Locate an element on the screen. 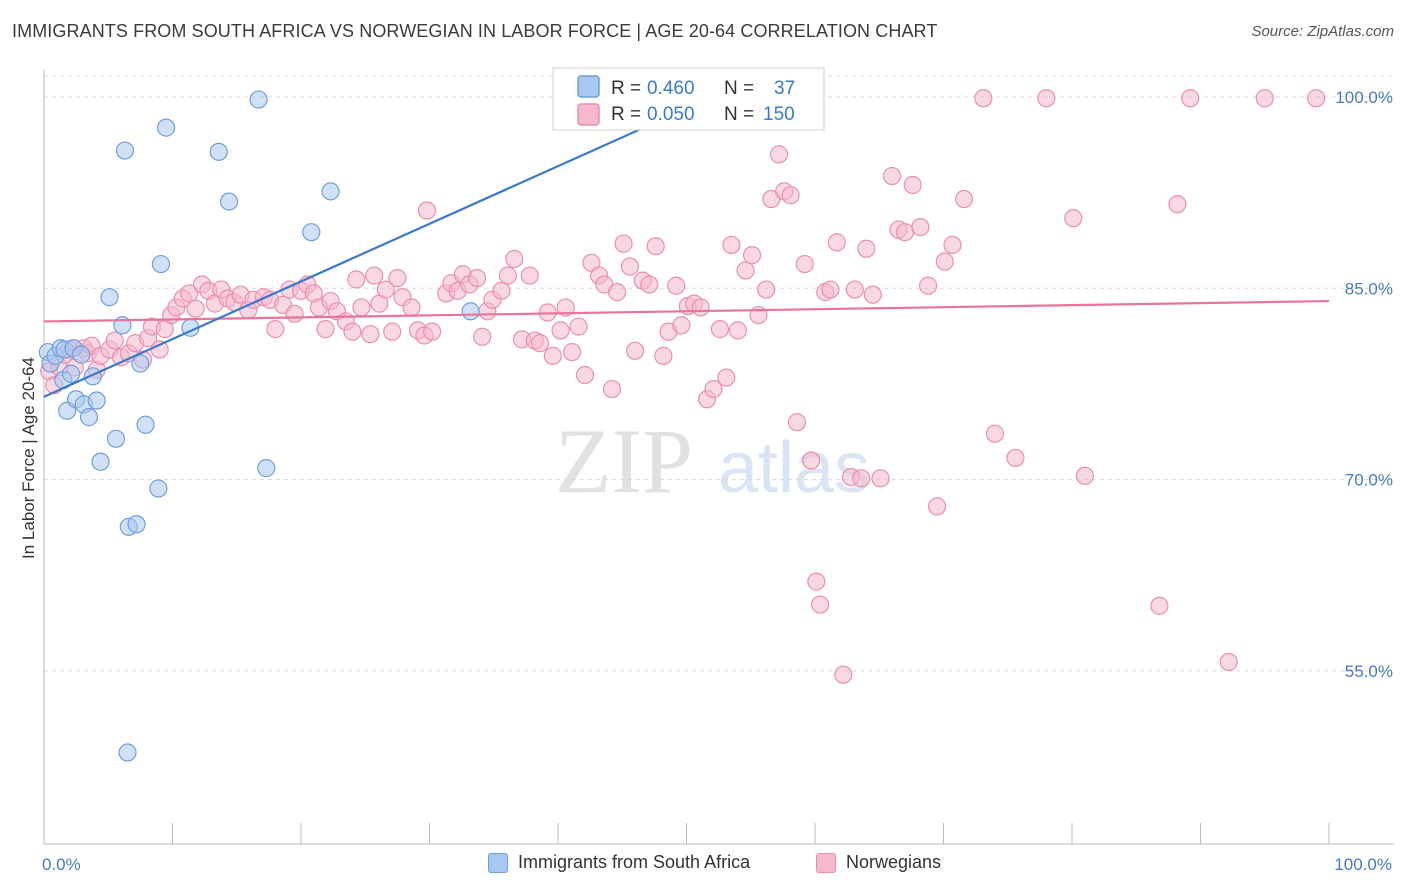  y-tick-label-100: 100.0% is located at coordinates (1364, 97).